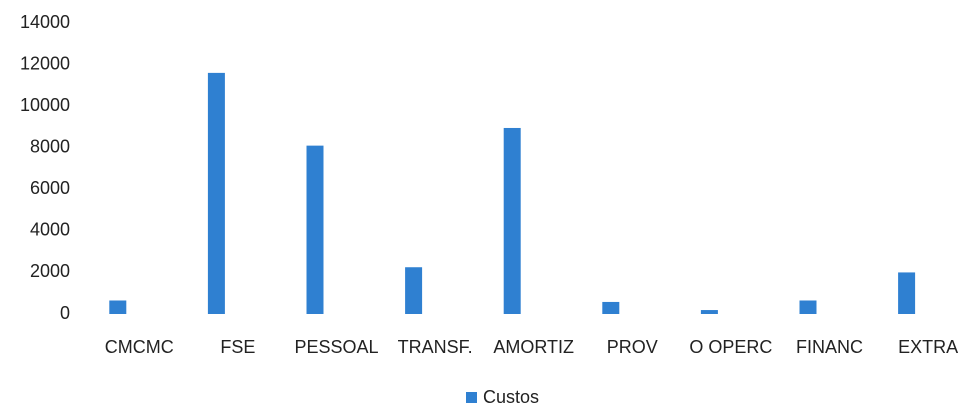 This screenshot has height=407, width=967. I want to click on x-tick-label: PESSOAL, so click(336, 347).